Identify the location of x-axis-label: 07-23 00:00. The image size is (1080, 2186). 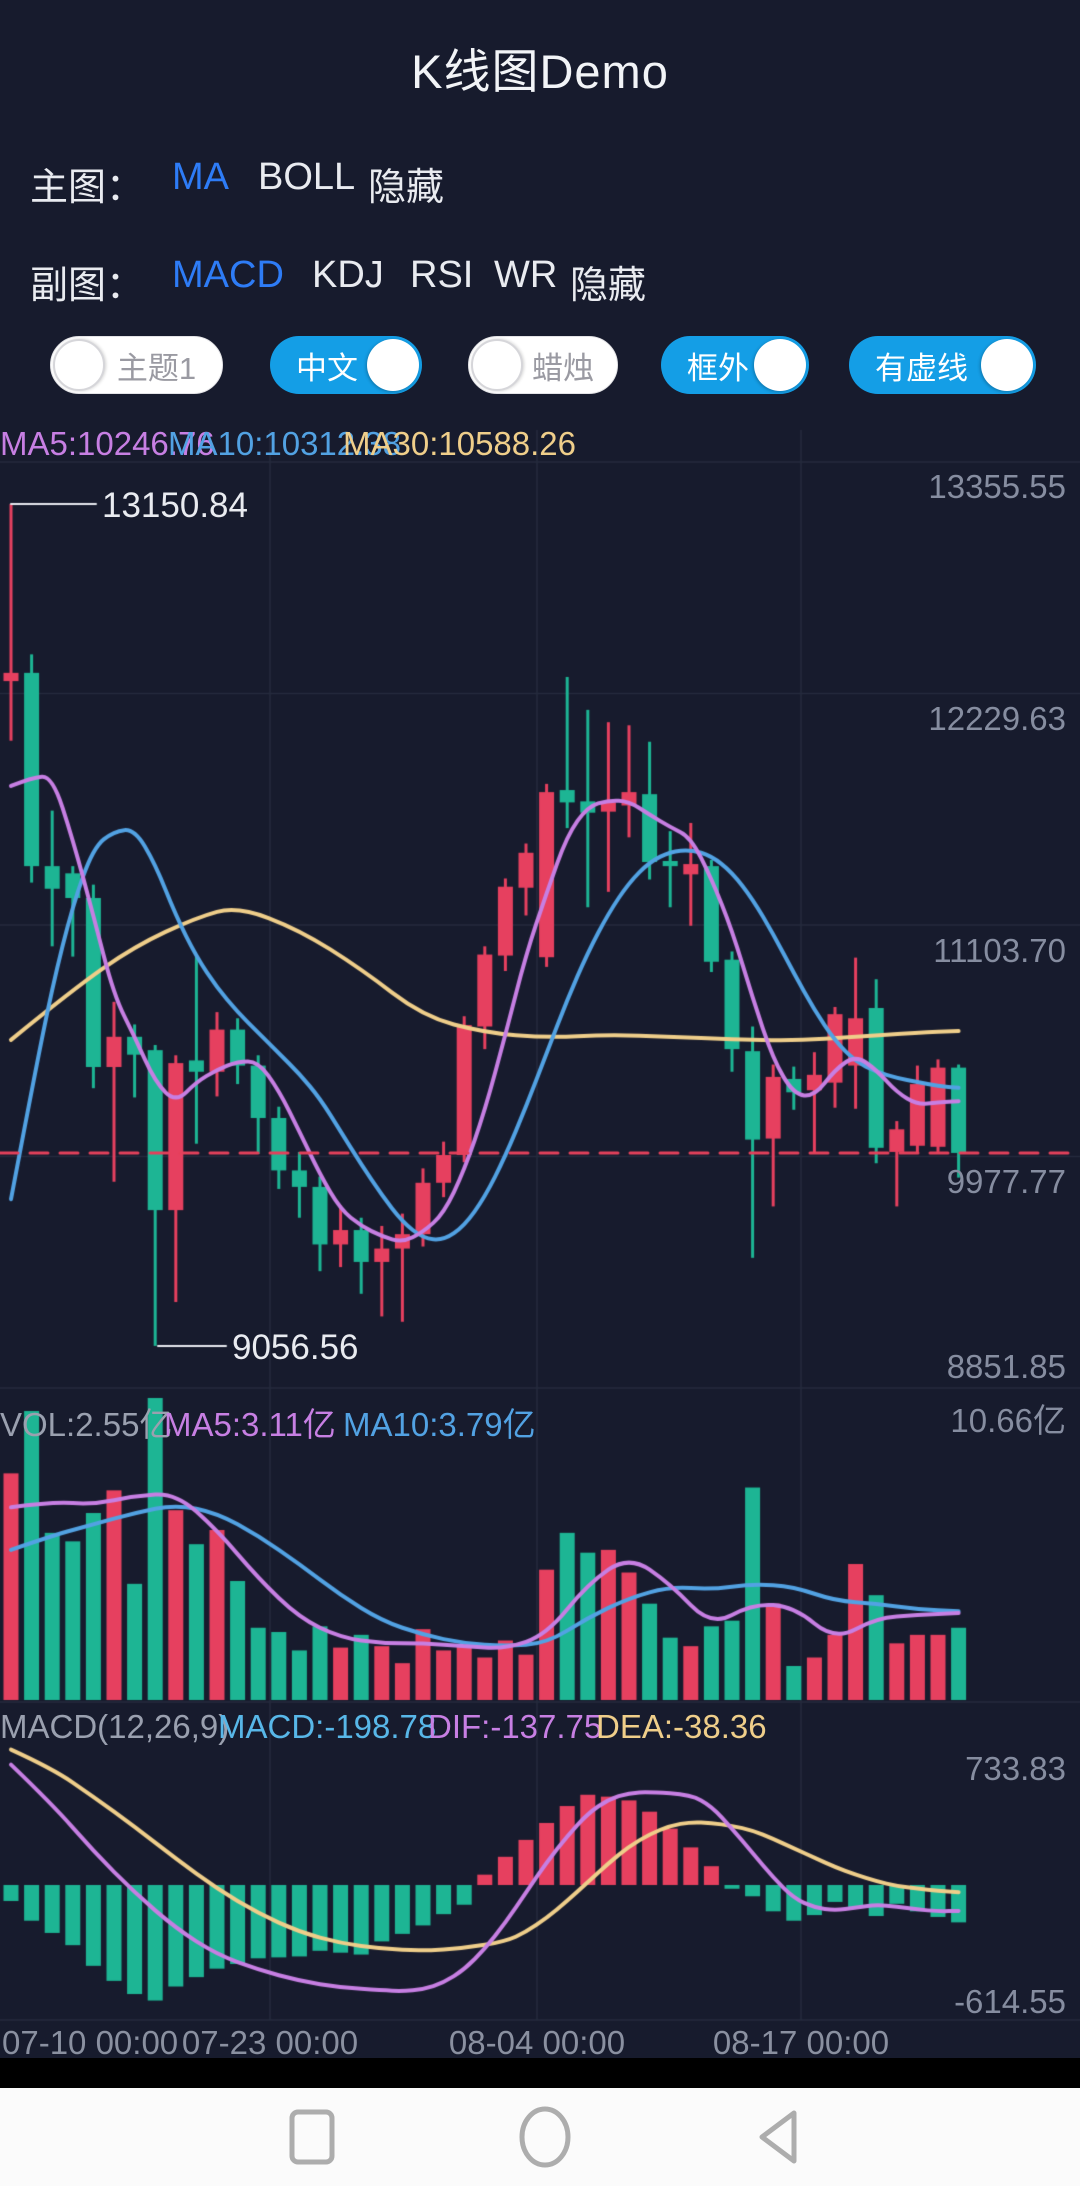
(270, 2042).